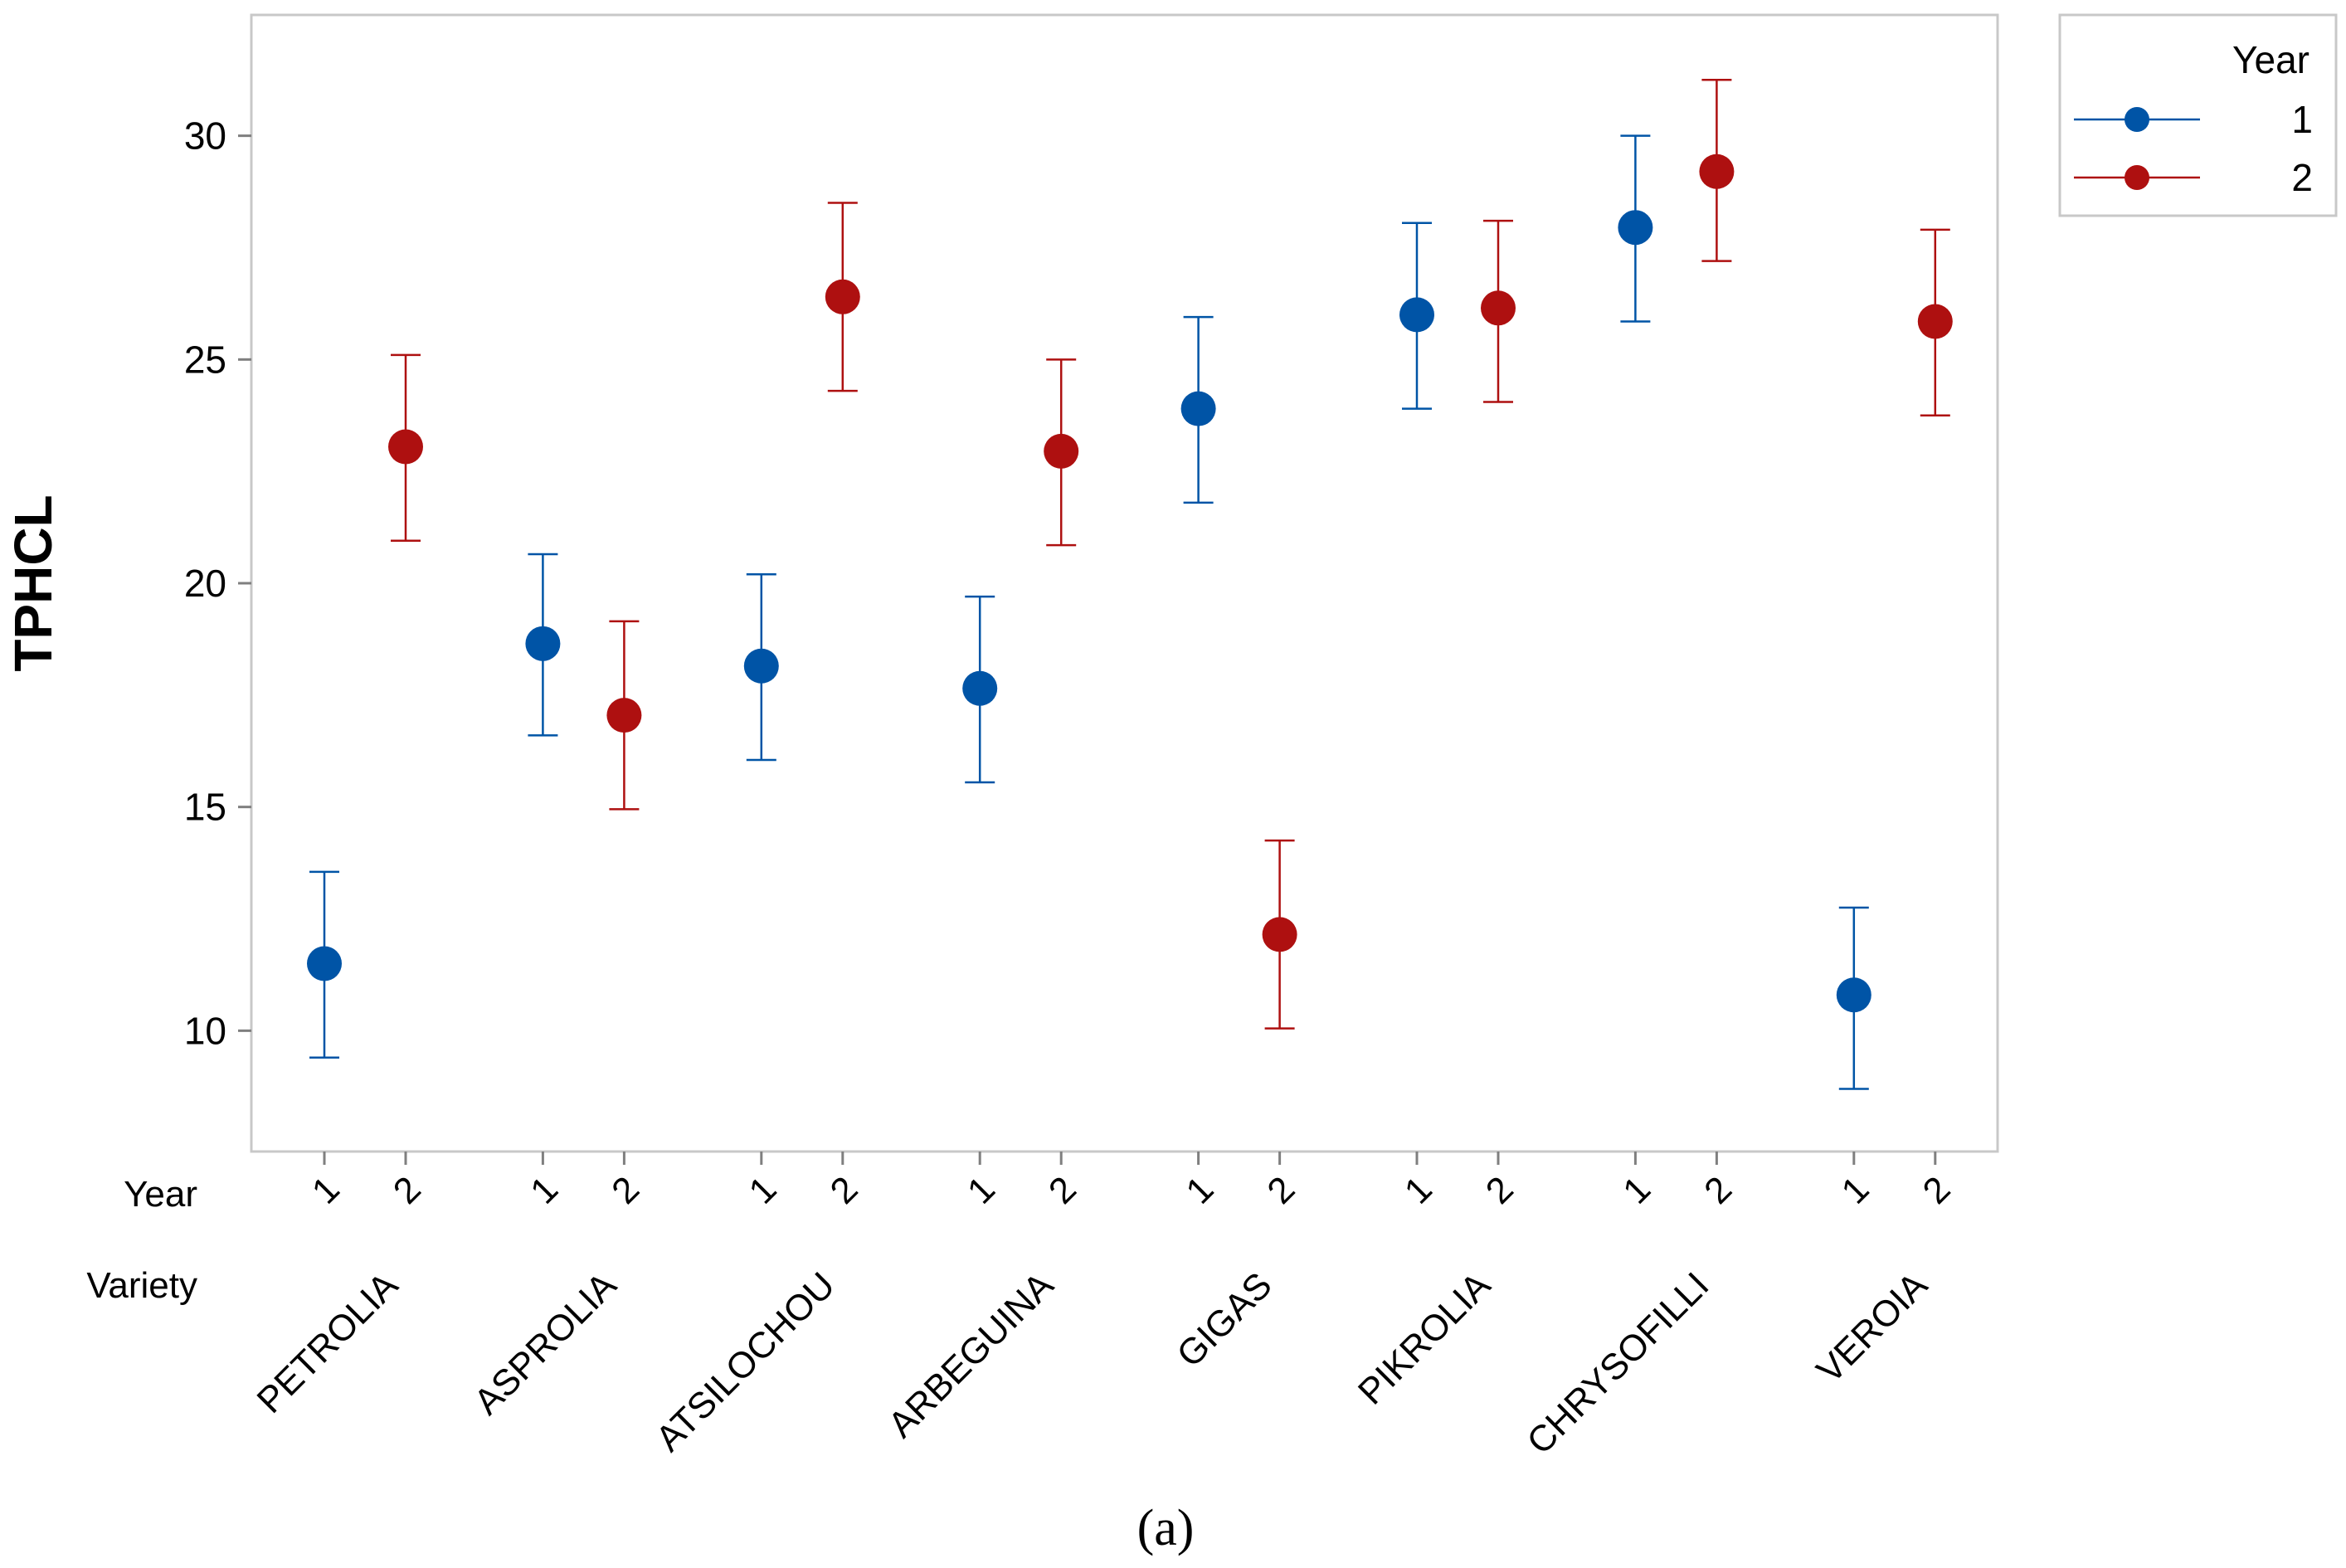 This screenshot has height=1568, width=2346. I want to click on legend: Year 1 2, so click(2198, 115).